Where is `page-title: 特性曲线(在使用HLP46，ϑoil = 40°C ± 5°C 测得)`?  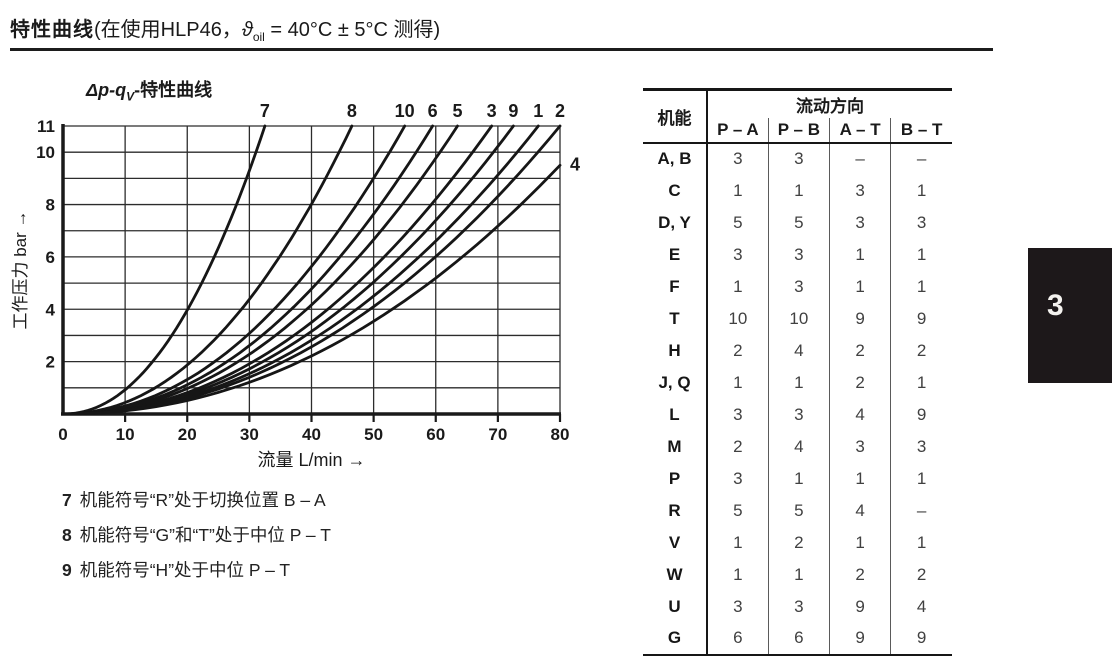
page-title: 特性曲线(在使用HLP46，ϑoil = 40°C ± 5°C 测得) is located at coordinates (225, 28).